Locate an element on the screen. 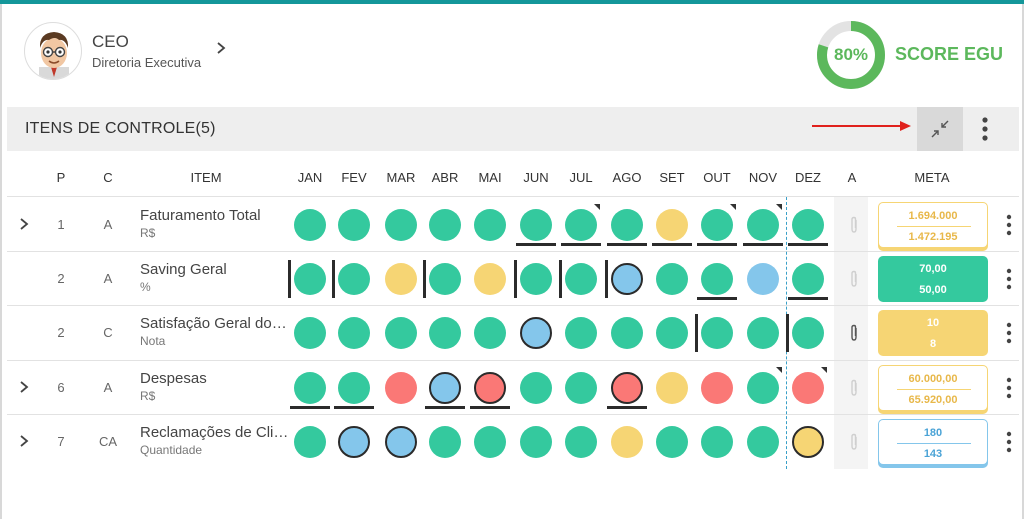 This screenshot has width=1024, height=519. col-header-c: C is located at coordinates (108, 177).